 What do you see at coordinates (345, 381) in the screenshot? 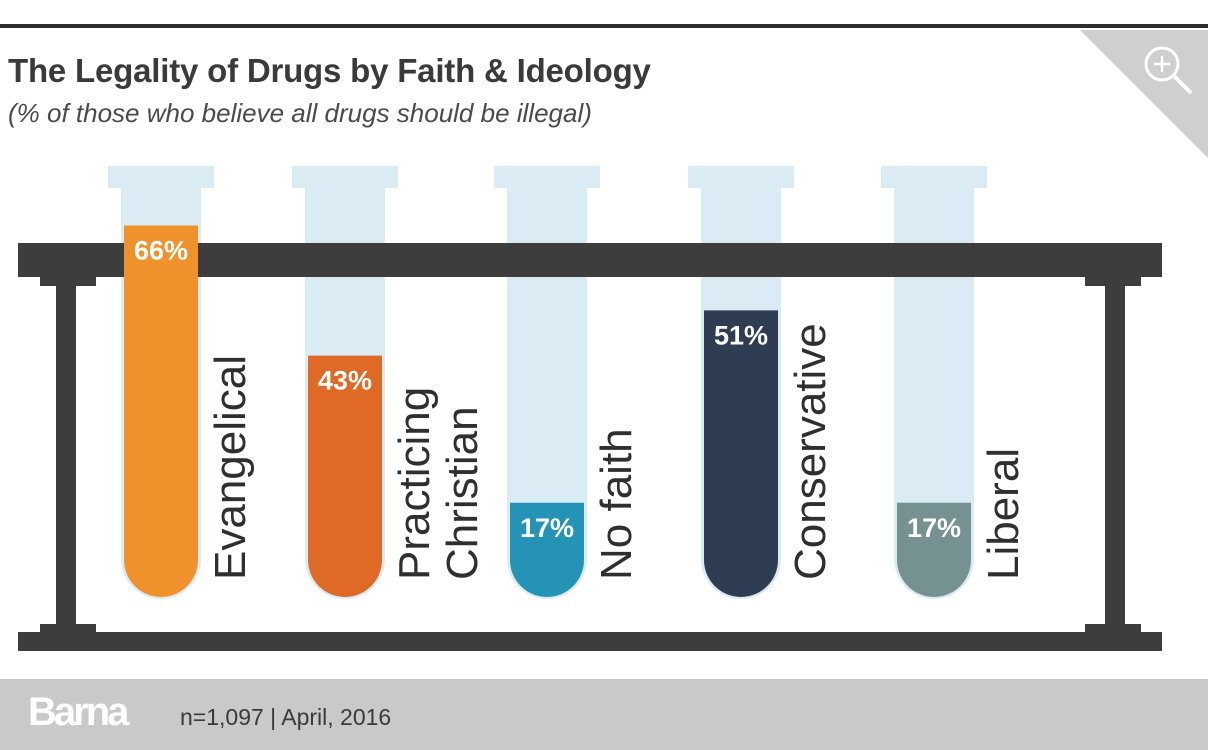
I see `value-label: 43%` at bounding box center [345, 381].